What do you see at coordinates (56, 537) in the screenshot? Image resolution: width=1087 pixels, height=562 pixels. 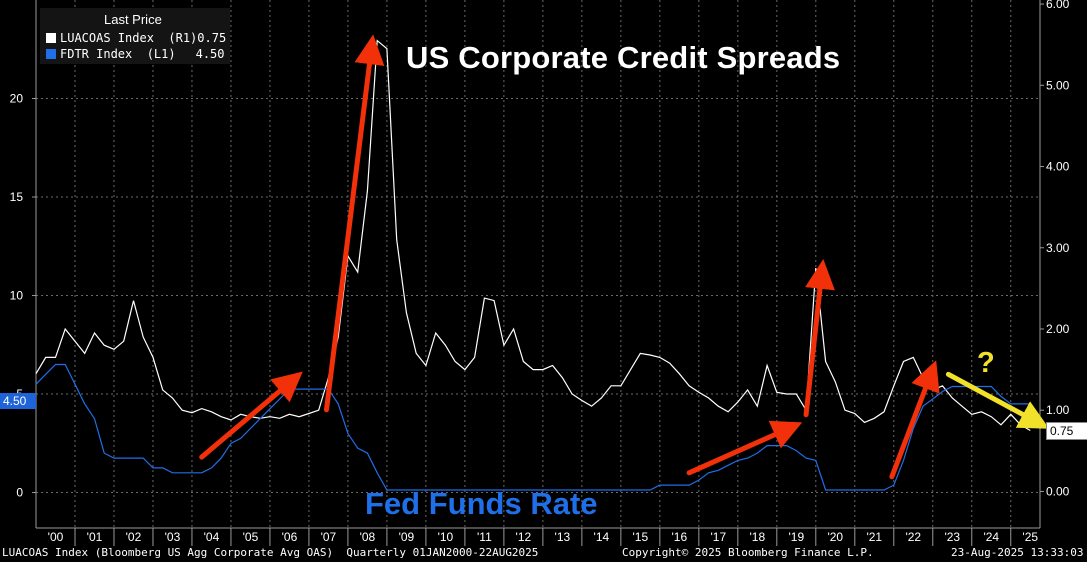 I see `x-tick-label: '00` at bounding box center [56, 537].